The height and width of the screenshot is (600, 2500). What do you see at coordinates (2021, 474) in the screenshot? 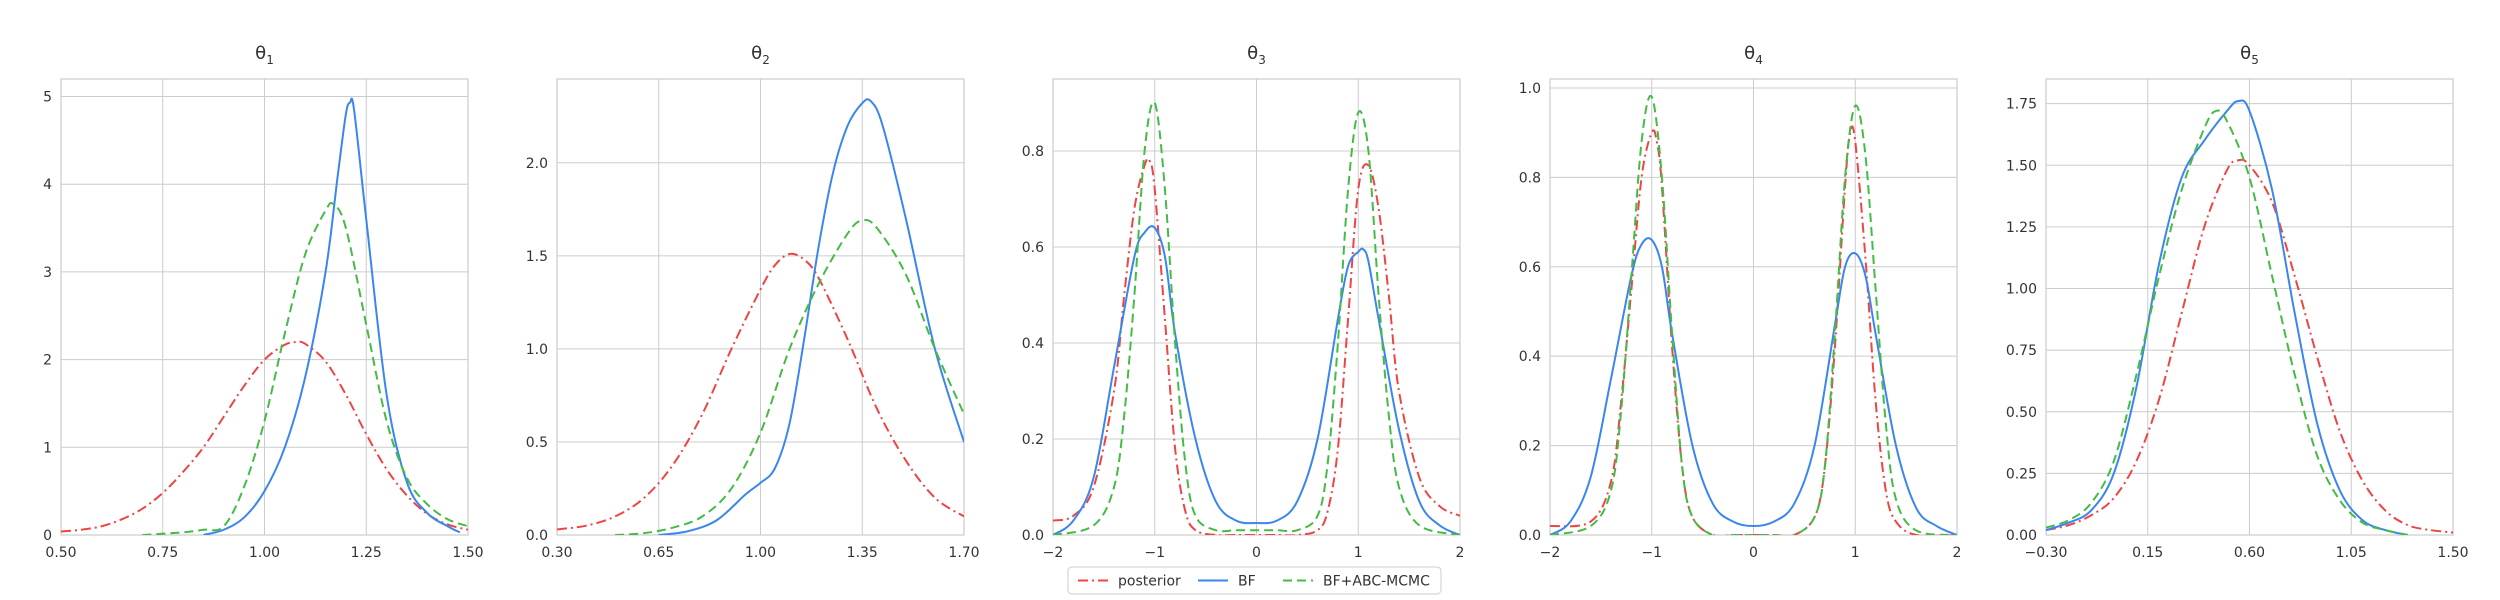
I see `y-tick-label: 0.25` at bounding box center [2021, 474].